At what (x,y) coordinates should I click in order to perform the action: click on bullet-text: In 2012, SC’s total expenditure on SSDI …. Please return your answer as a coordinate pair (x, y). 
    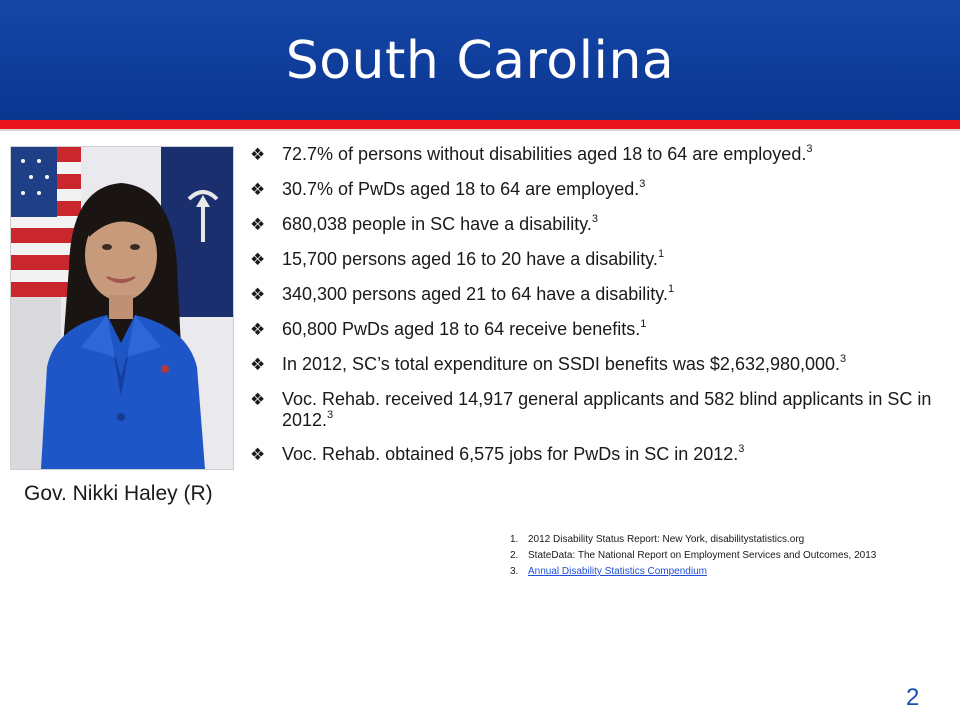
    Looking at the image, I should click on (561, 364).